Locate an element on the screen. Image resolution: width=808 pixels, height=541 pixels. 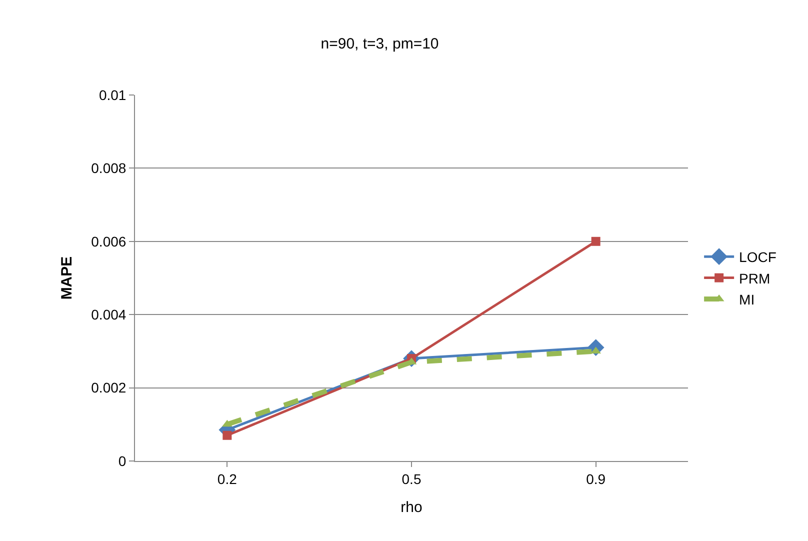
legend-label: MI is located at coordinates (747, 299).